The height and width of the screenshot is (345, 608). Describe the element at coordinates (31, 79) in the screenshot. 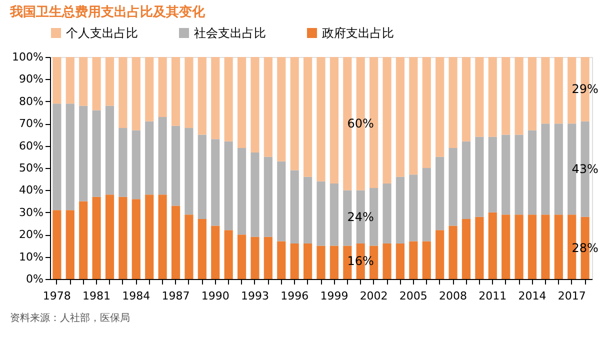

I see `y-tick-label: 90%` at that location.